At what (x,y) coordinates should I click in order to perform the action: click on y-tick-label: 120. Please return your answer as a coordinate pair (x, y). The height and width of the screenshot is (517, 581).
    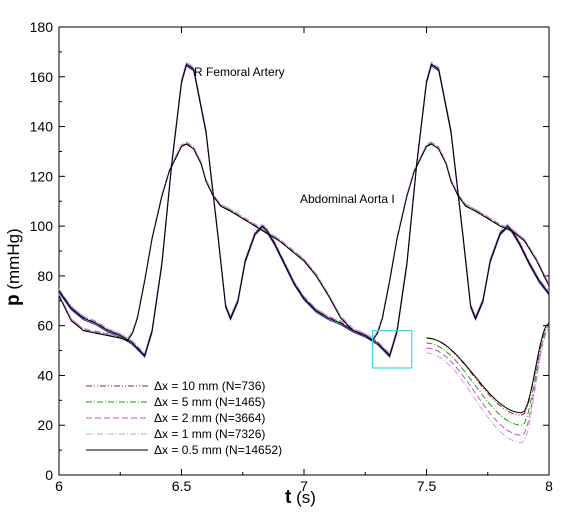
    Looking at the image, I should click on (42, 176).